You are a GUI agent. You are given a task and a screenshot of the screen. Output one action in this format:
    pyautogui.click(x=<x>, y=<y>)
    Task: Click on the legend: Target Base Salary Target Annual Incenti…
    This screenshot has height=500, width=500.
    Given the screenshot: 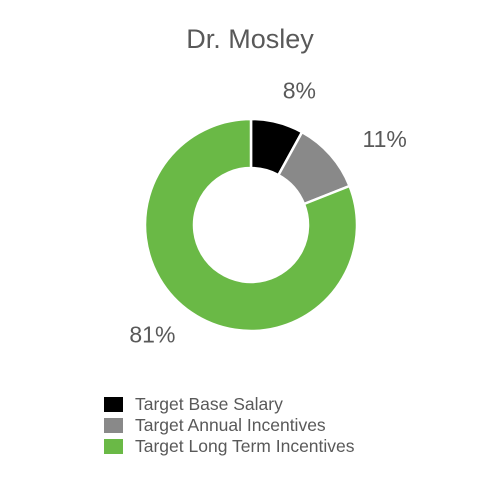 What is the action you would take?
    pyautogui.click(x=229, y=425)
    